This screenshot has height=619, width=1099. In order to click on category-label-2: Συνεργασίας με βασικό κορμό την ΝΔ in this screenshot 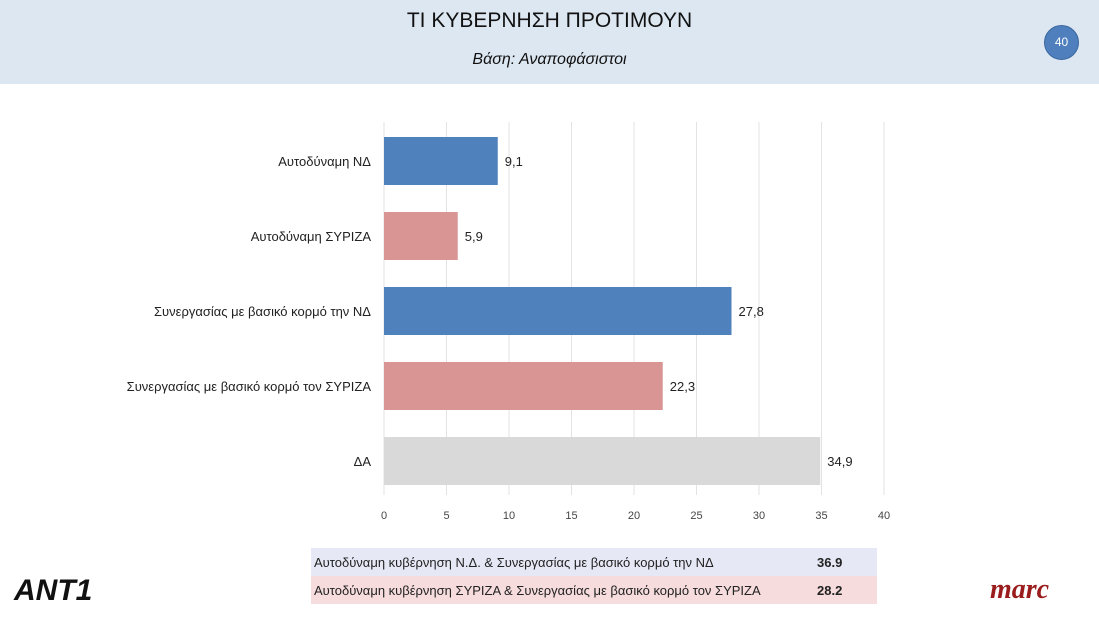, I will do `click(262, 311)`.